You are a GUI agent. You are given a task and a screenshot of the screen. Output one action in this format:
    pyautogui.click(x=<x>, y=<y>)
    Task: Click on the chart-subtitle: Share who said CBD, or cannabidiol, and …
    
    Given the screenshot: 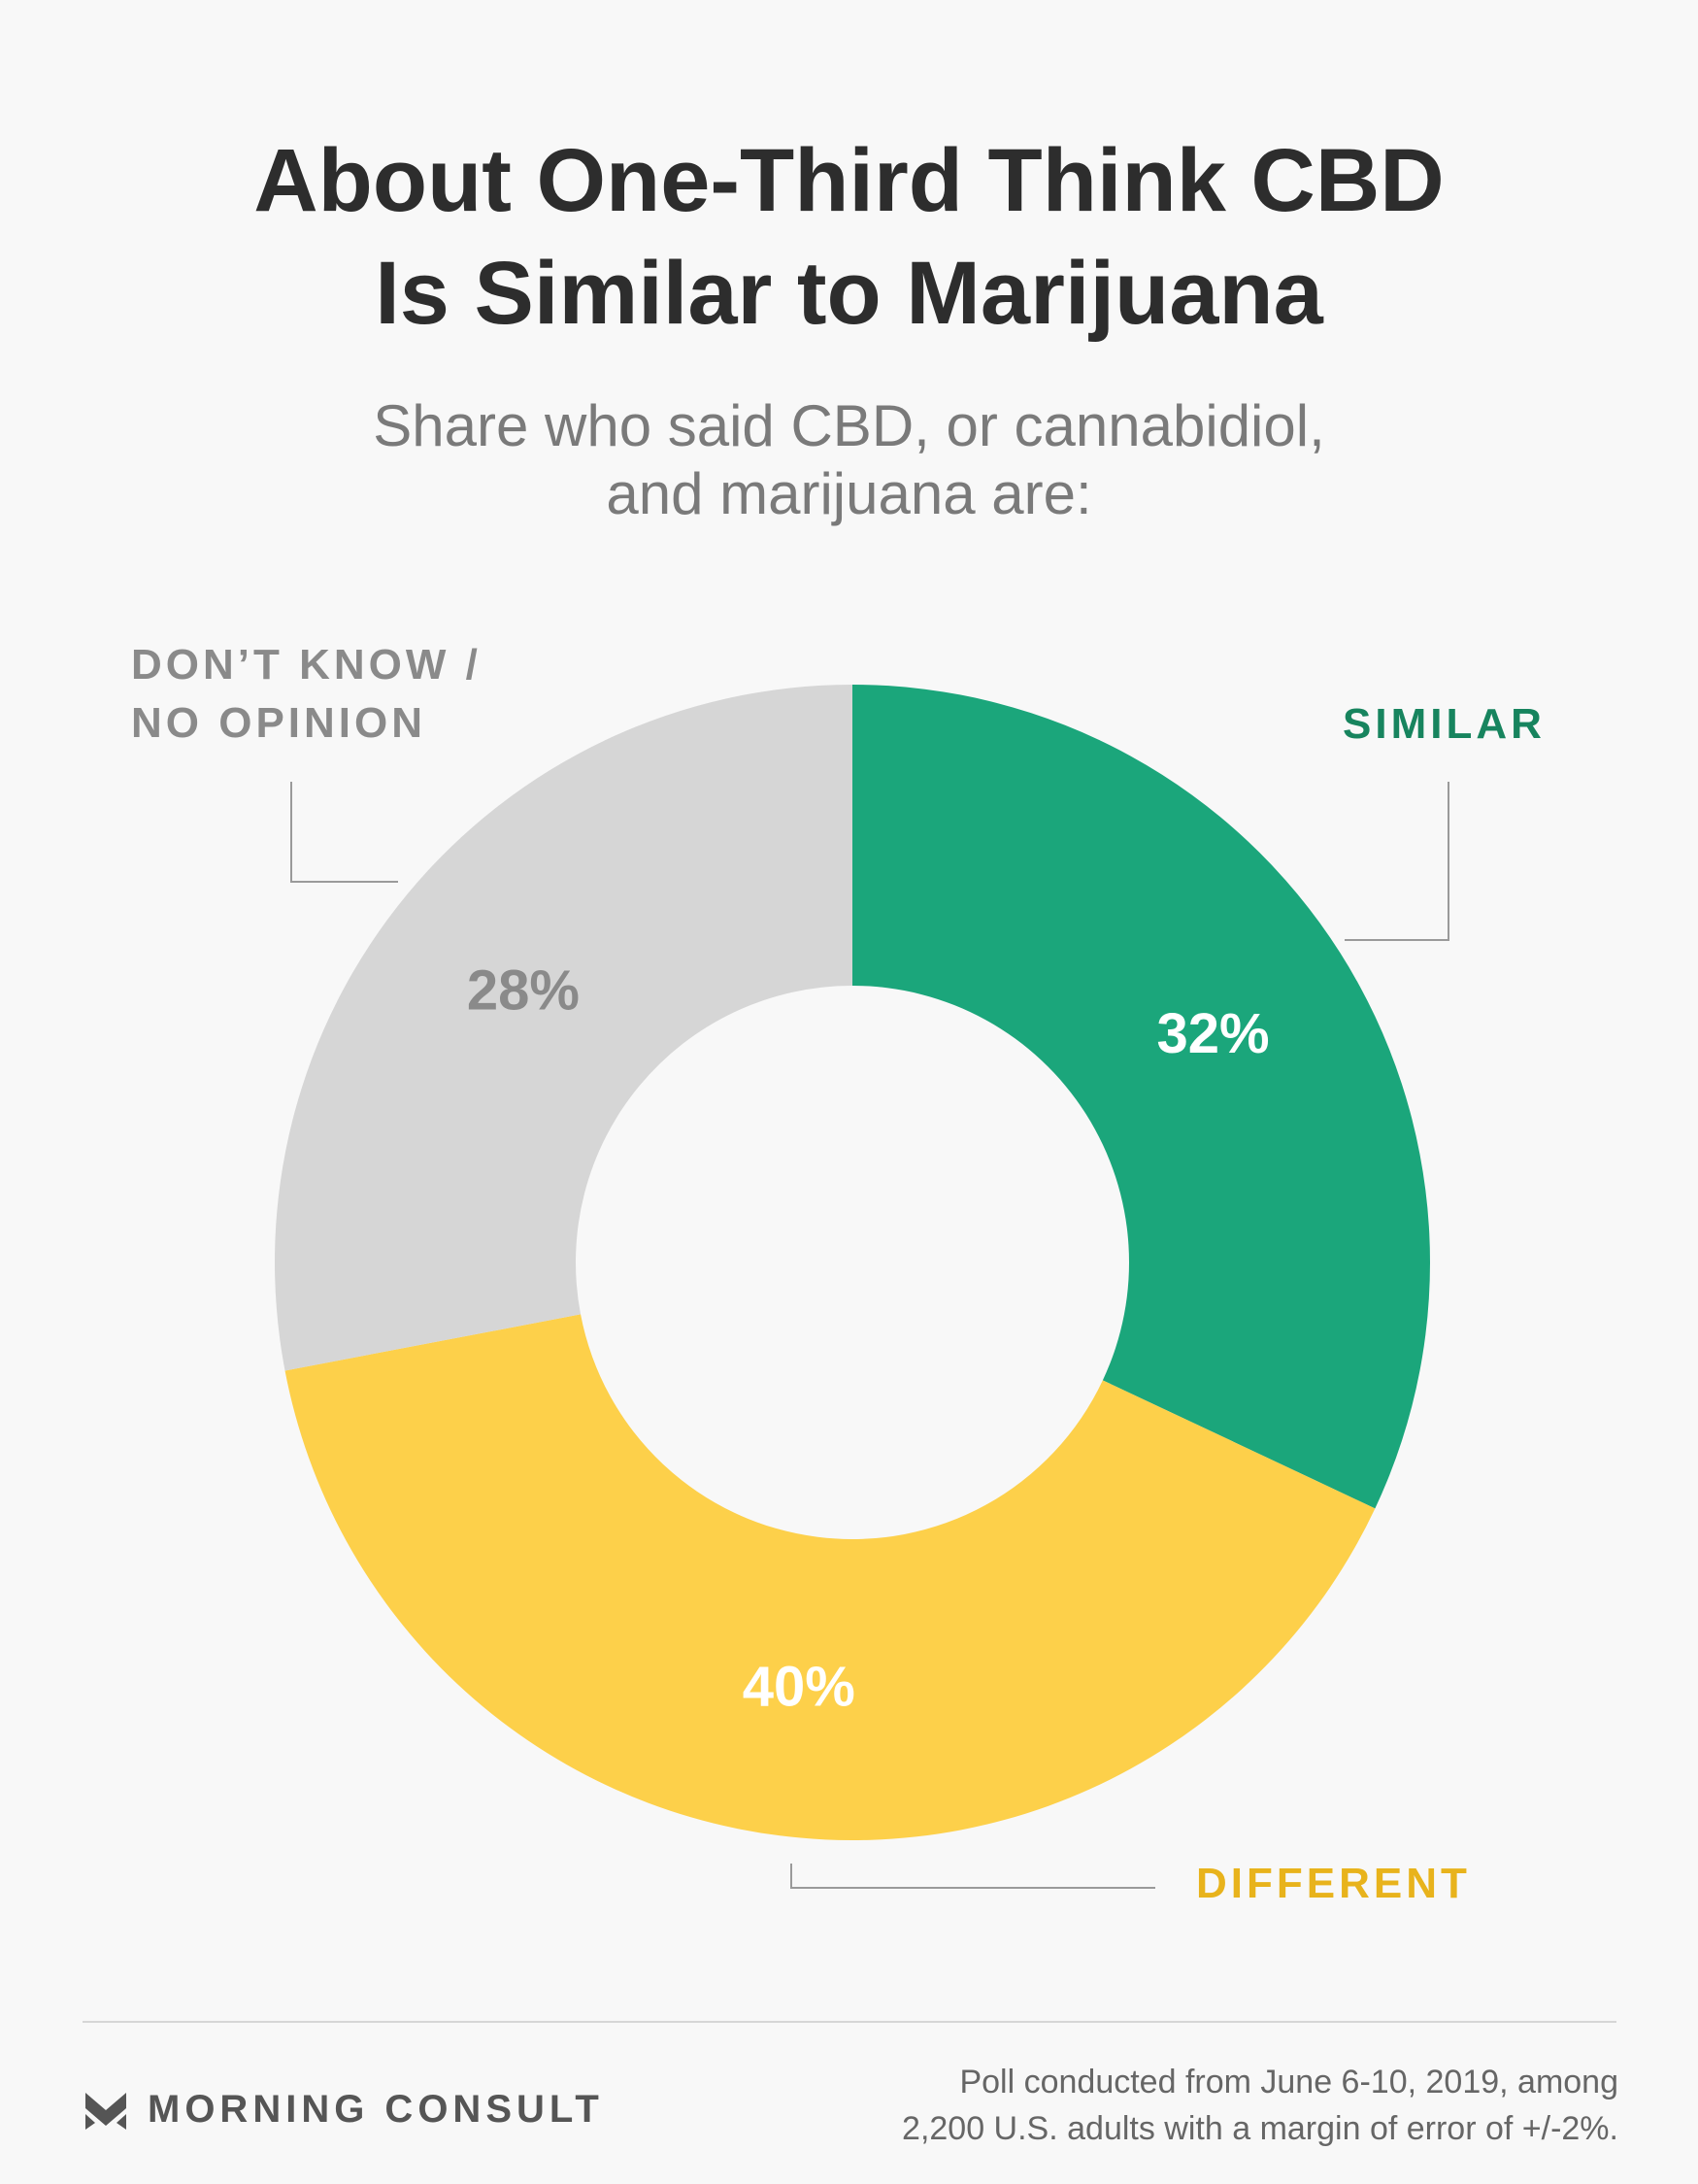 What is the action you would take?
    pyautogui.click(x=849, y=460)
    